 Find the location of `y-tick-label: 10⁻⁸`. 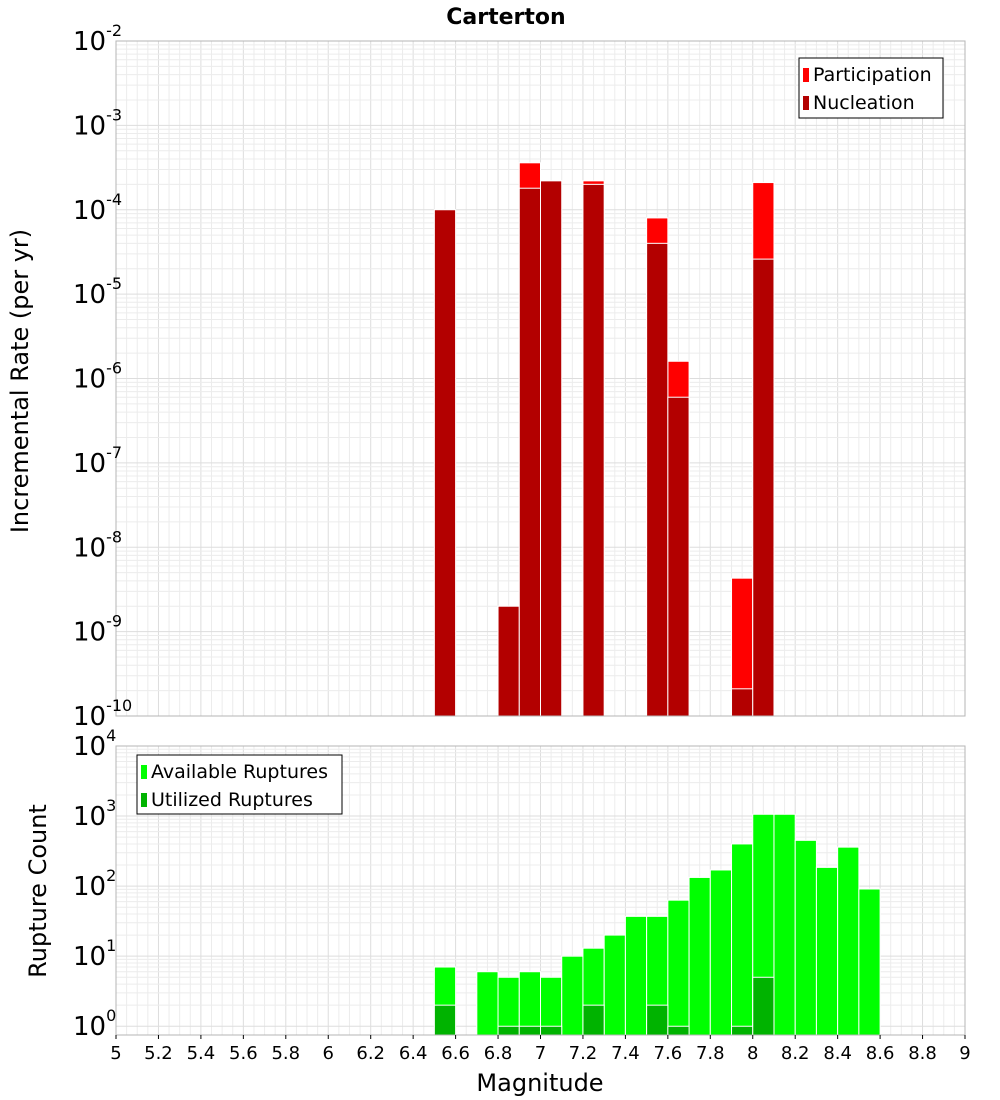

y-tick-label: 10⁻⁸ is located at coordinates (97, 545).